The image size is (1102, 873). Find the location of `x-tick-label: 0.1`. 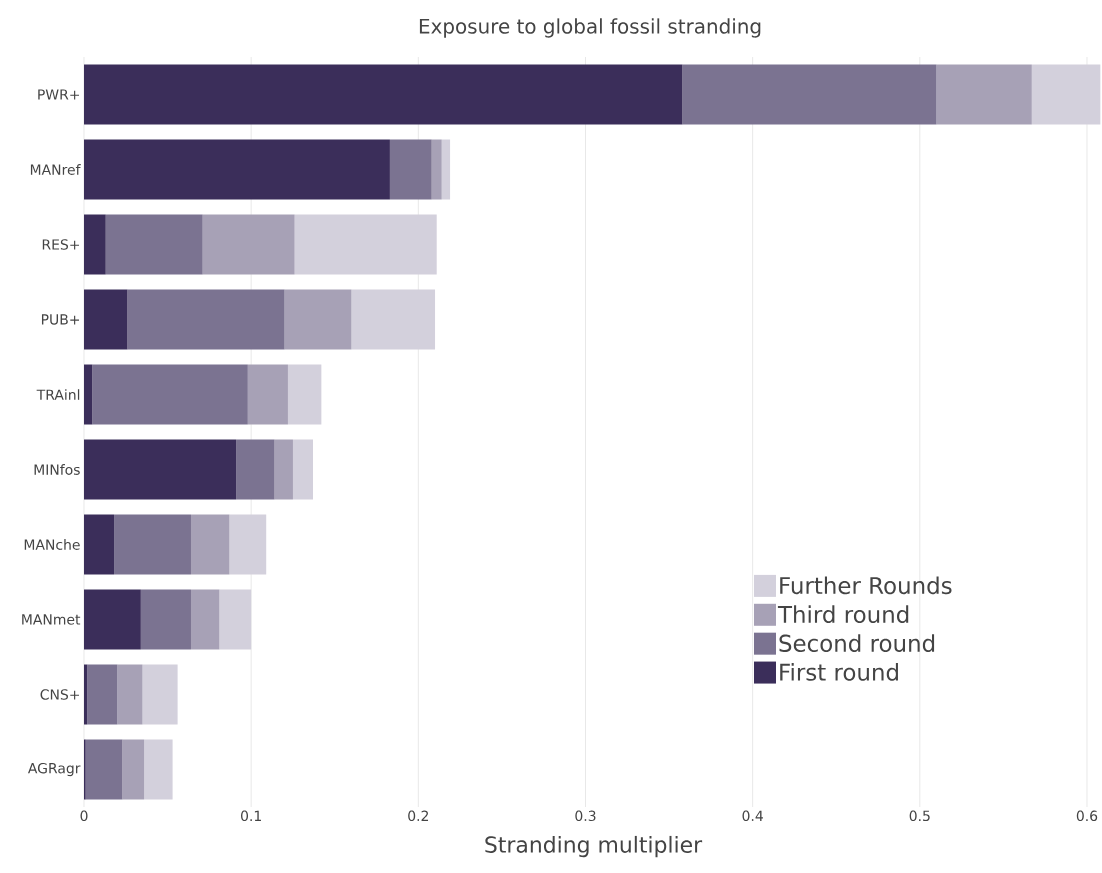

x-tick-label: 0.1 is located at coordinates (250, 816).